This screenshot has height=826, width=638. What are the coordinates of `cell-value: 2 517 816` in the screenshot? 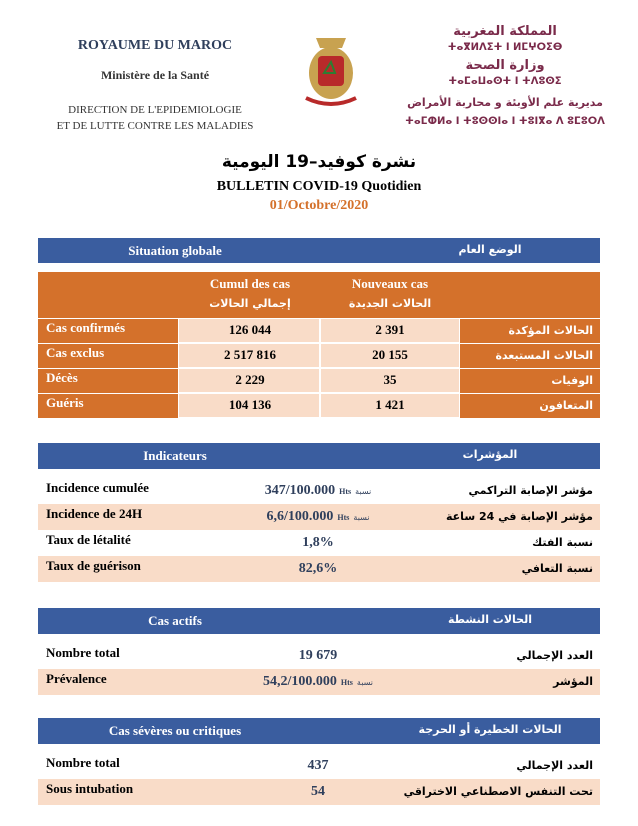 It's located at (250, 354).